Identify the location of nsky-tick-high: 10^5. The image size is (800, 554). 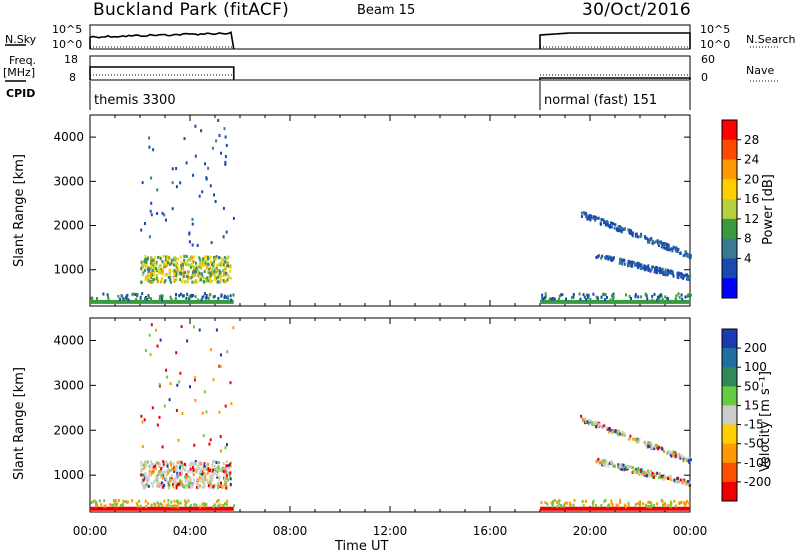
(67, 29).